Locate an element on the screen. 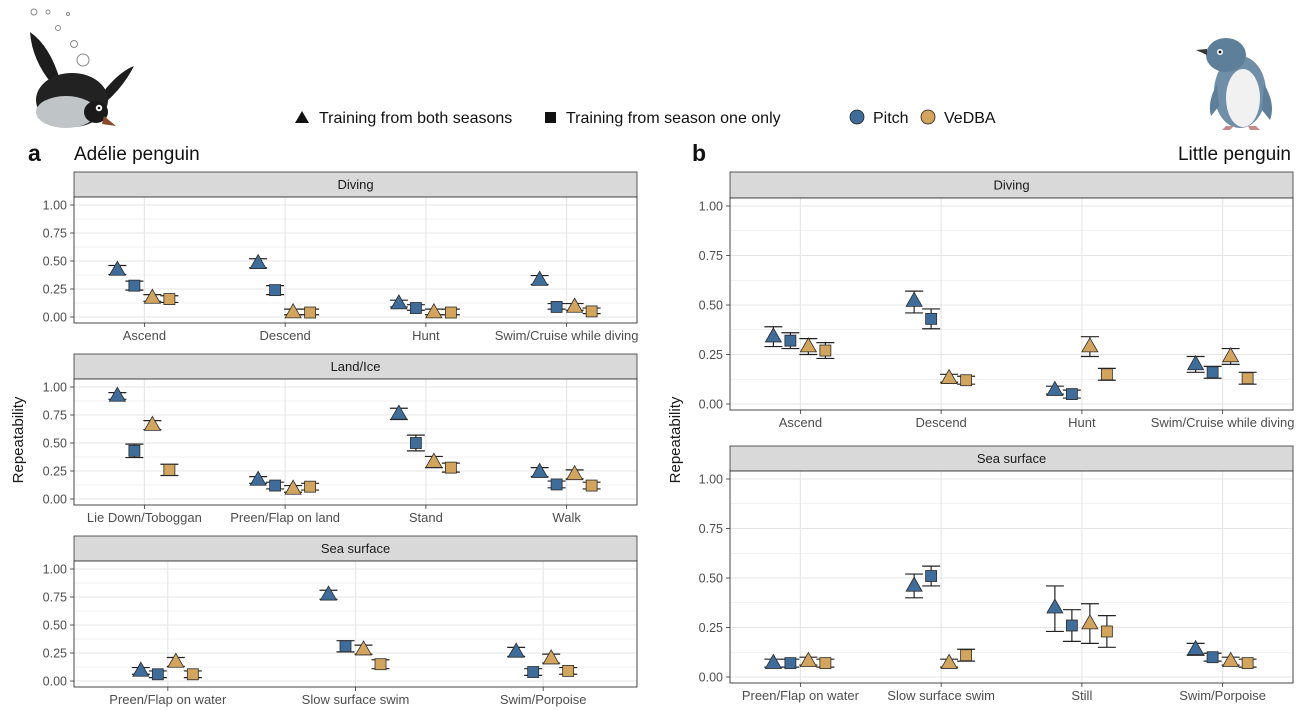  point-vedba-square-preen-flap-on-land is located at coordinates (310, 486).